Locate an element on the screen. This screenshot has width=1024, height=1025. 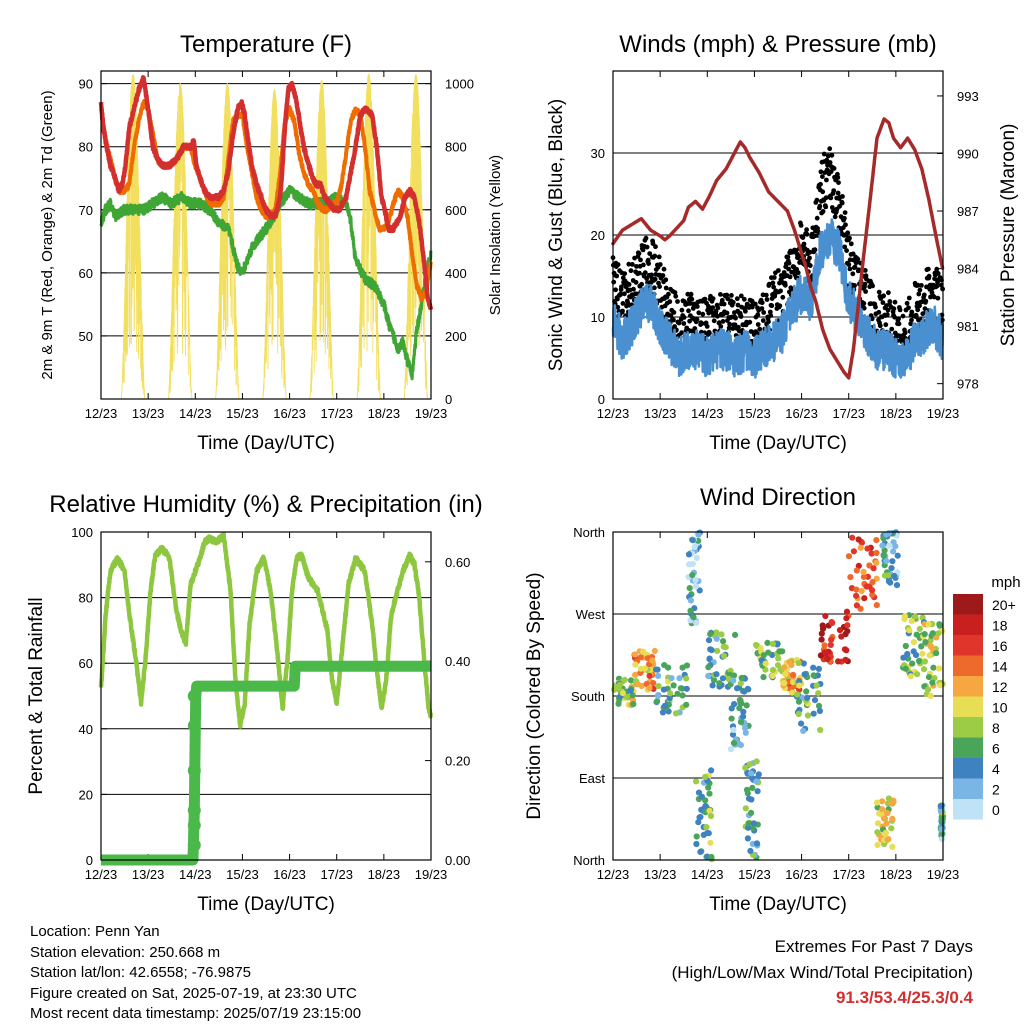
y-tick-label-right: 200 is located at coordinates (456, 336).